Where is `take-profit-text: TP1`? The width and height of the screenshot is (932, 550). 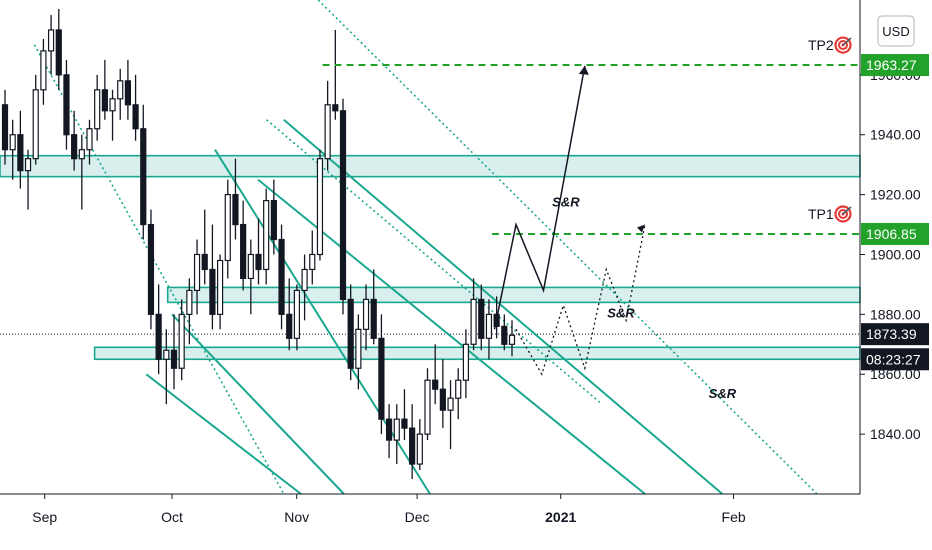 take-profit-text: TP1 is located at coordinates (821, 214).